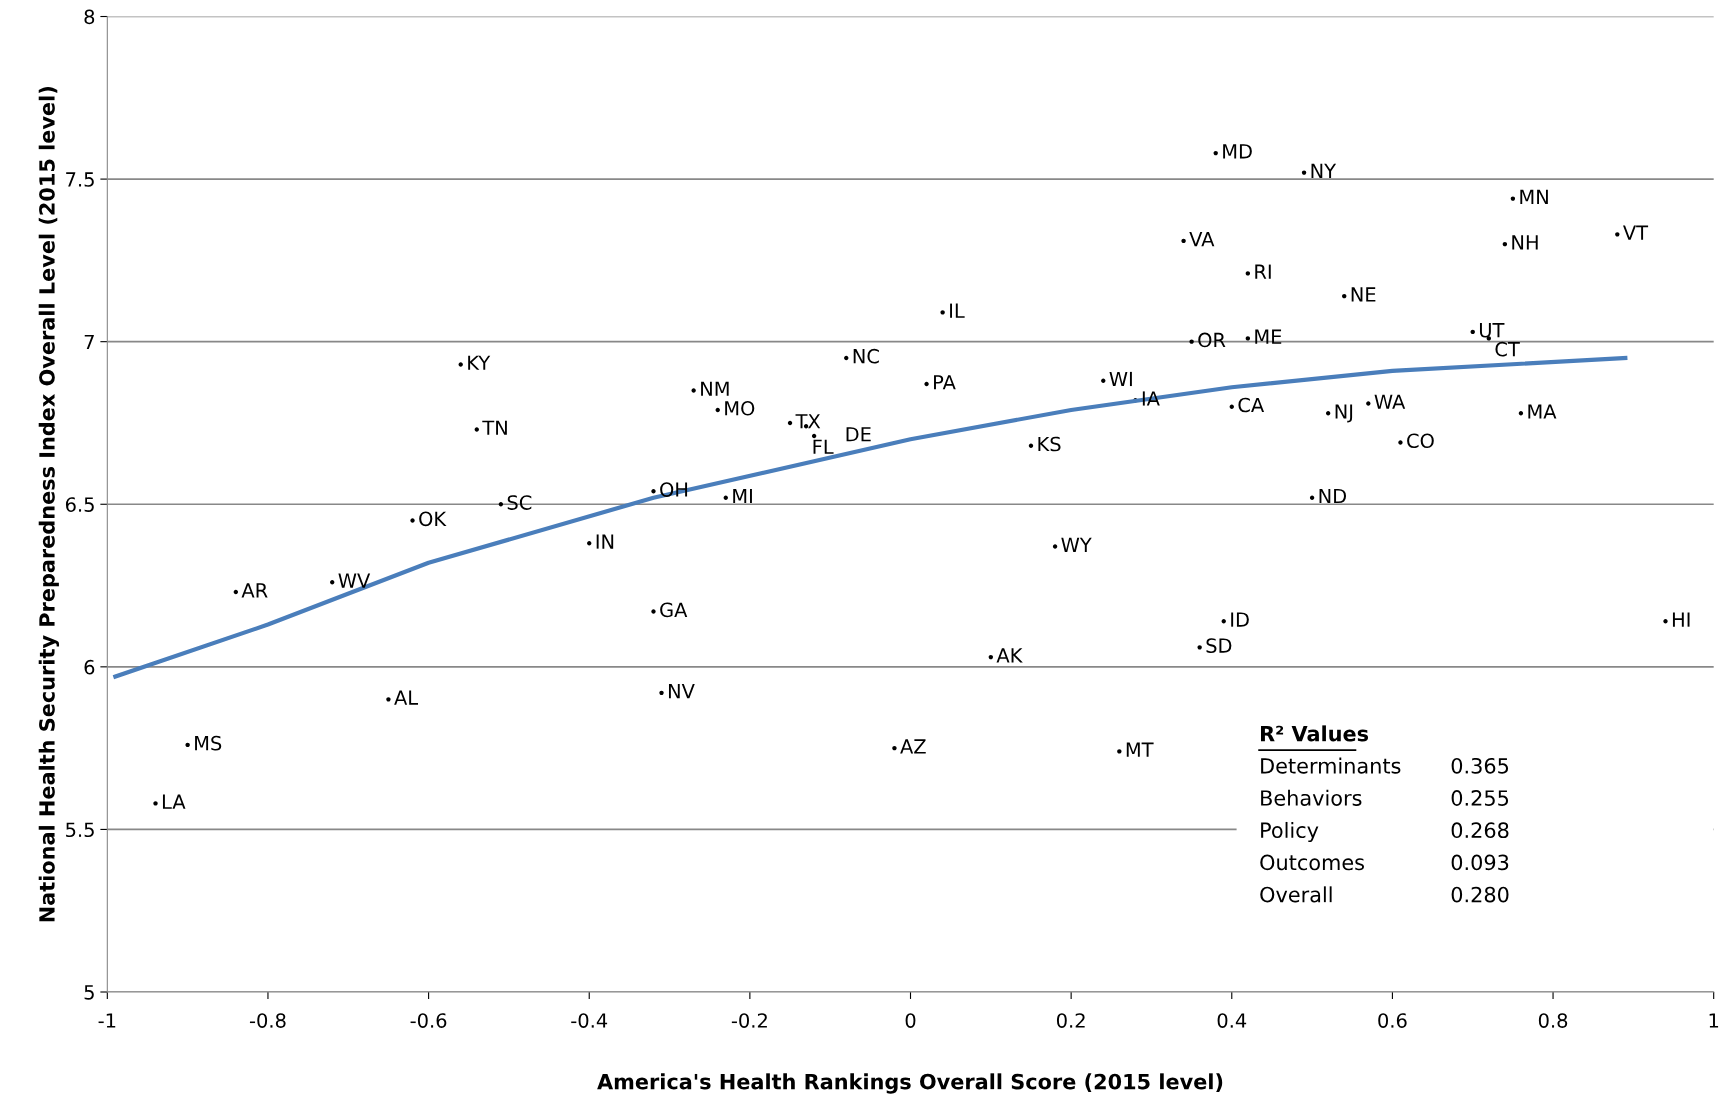  I want to click on data-label: ID, so click(1240, 619).